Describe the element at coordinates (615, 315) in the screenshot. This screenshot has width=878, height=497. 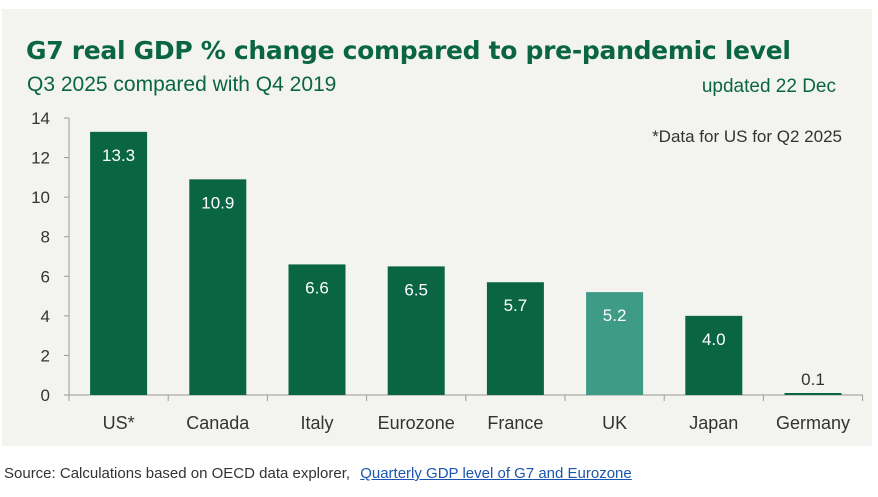
I see `value-label: 5.2` at that location.